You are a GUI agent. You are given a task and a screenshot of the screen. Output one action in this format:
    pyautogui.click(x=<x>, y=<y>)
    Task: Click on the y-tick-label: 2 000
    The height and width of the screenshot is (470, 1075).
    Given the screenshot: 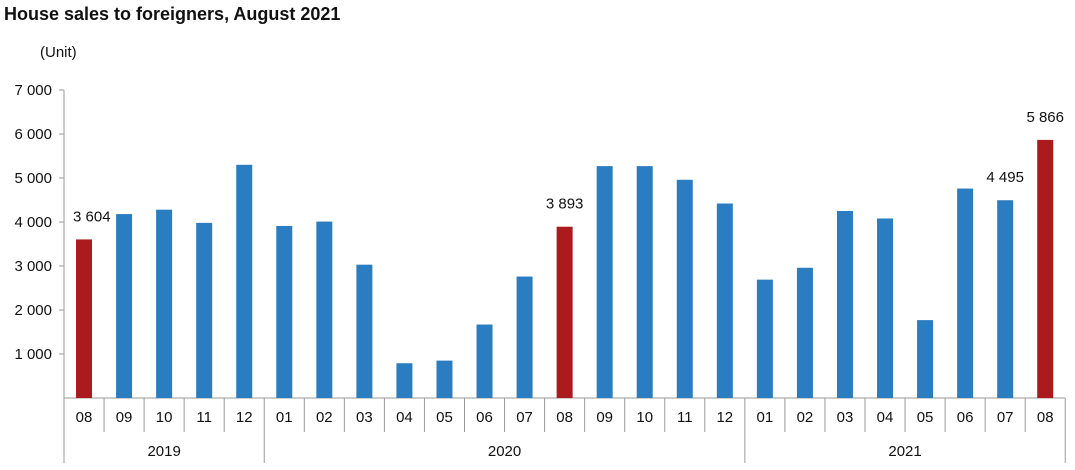 What is the action you would take?
    pyautogui.click(x=33, y=310)
    